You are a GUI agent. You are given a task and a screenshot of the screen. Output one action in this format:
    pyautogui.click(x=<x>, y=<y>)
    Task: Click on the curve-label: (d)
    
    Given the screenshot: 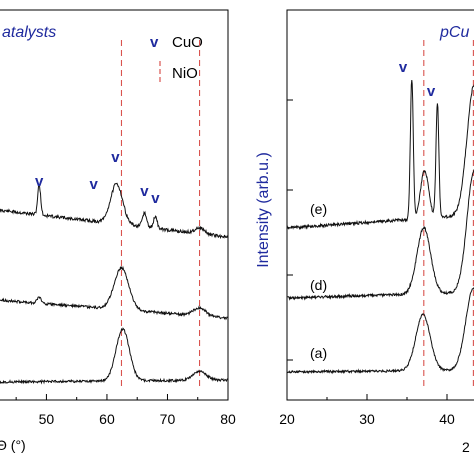 What is the action you would take?
    pyautogui.click(x=318, y=285)
    